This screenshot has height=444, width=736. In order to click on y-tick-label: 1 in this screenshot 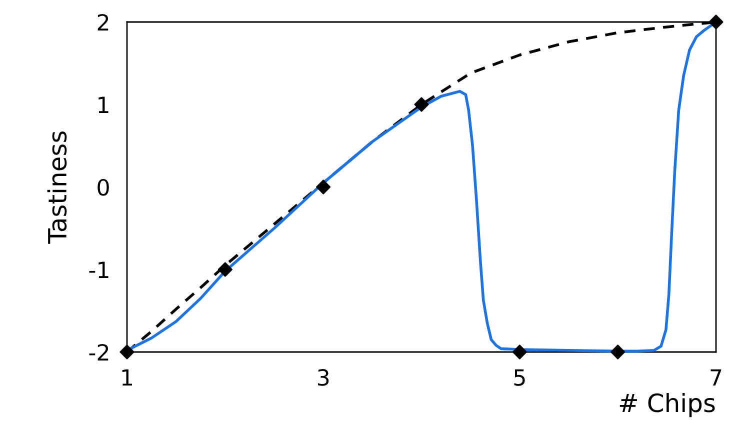, I will do `click(103, 104)`.